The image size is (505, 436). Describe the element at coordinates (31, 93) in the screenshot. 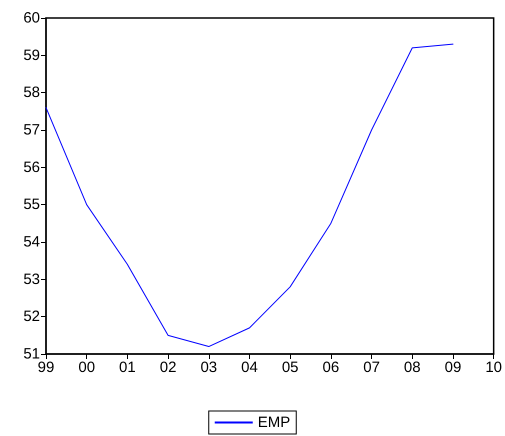

I see `y-tick-label: 58` at that location.